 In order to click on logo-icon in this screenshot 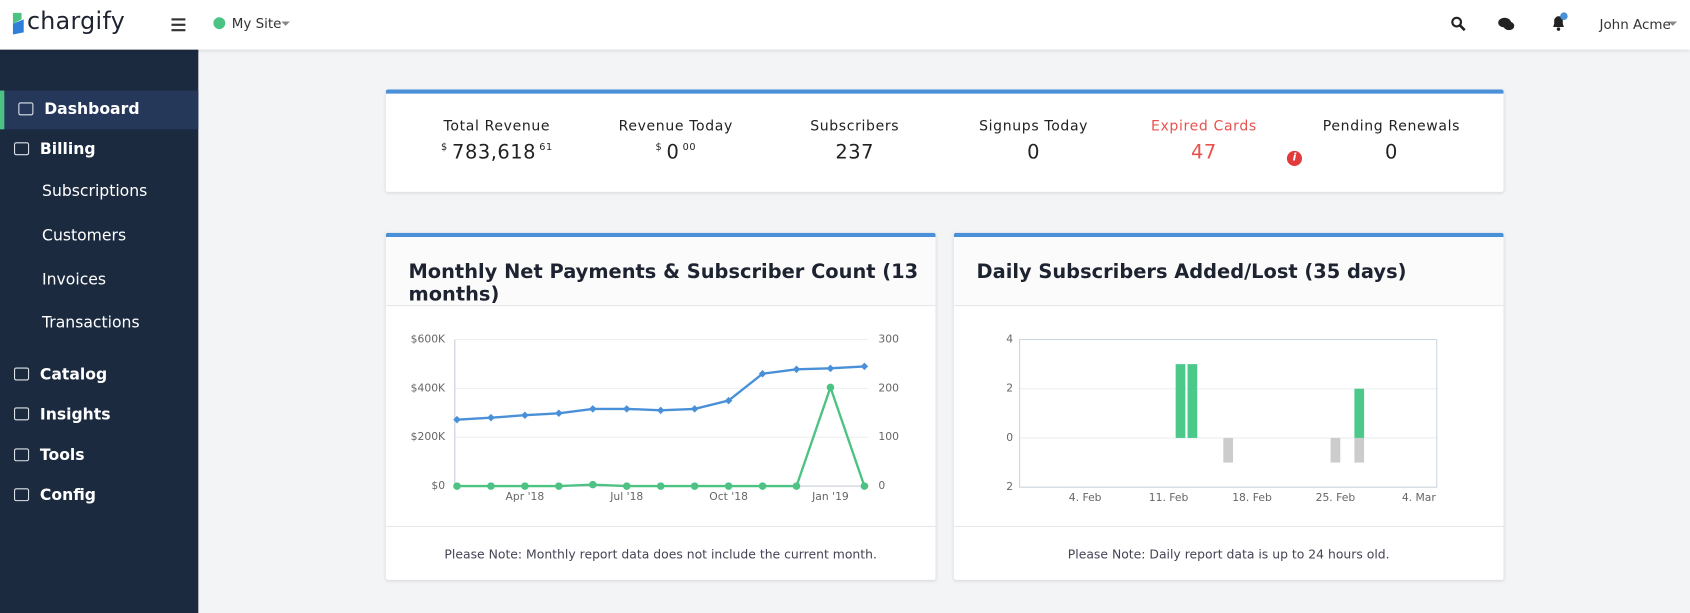, I will do `click(18, 23)`.